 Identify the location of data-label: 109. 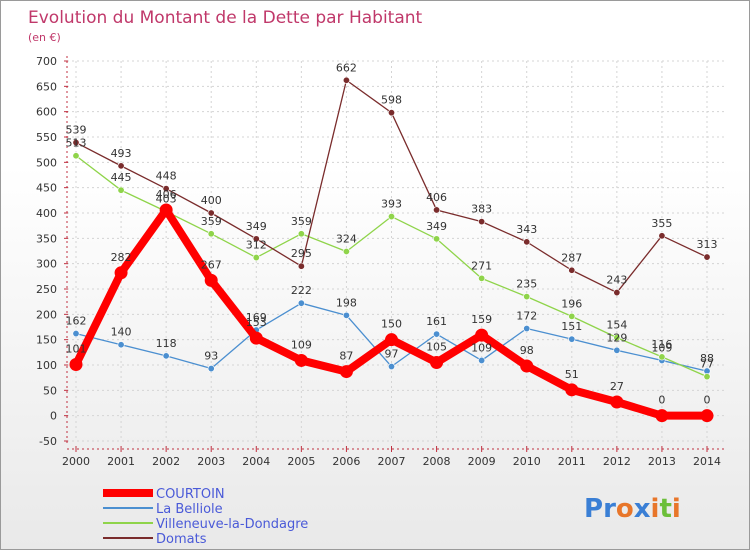
(661, 347).